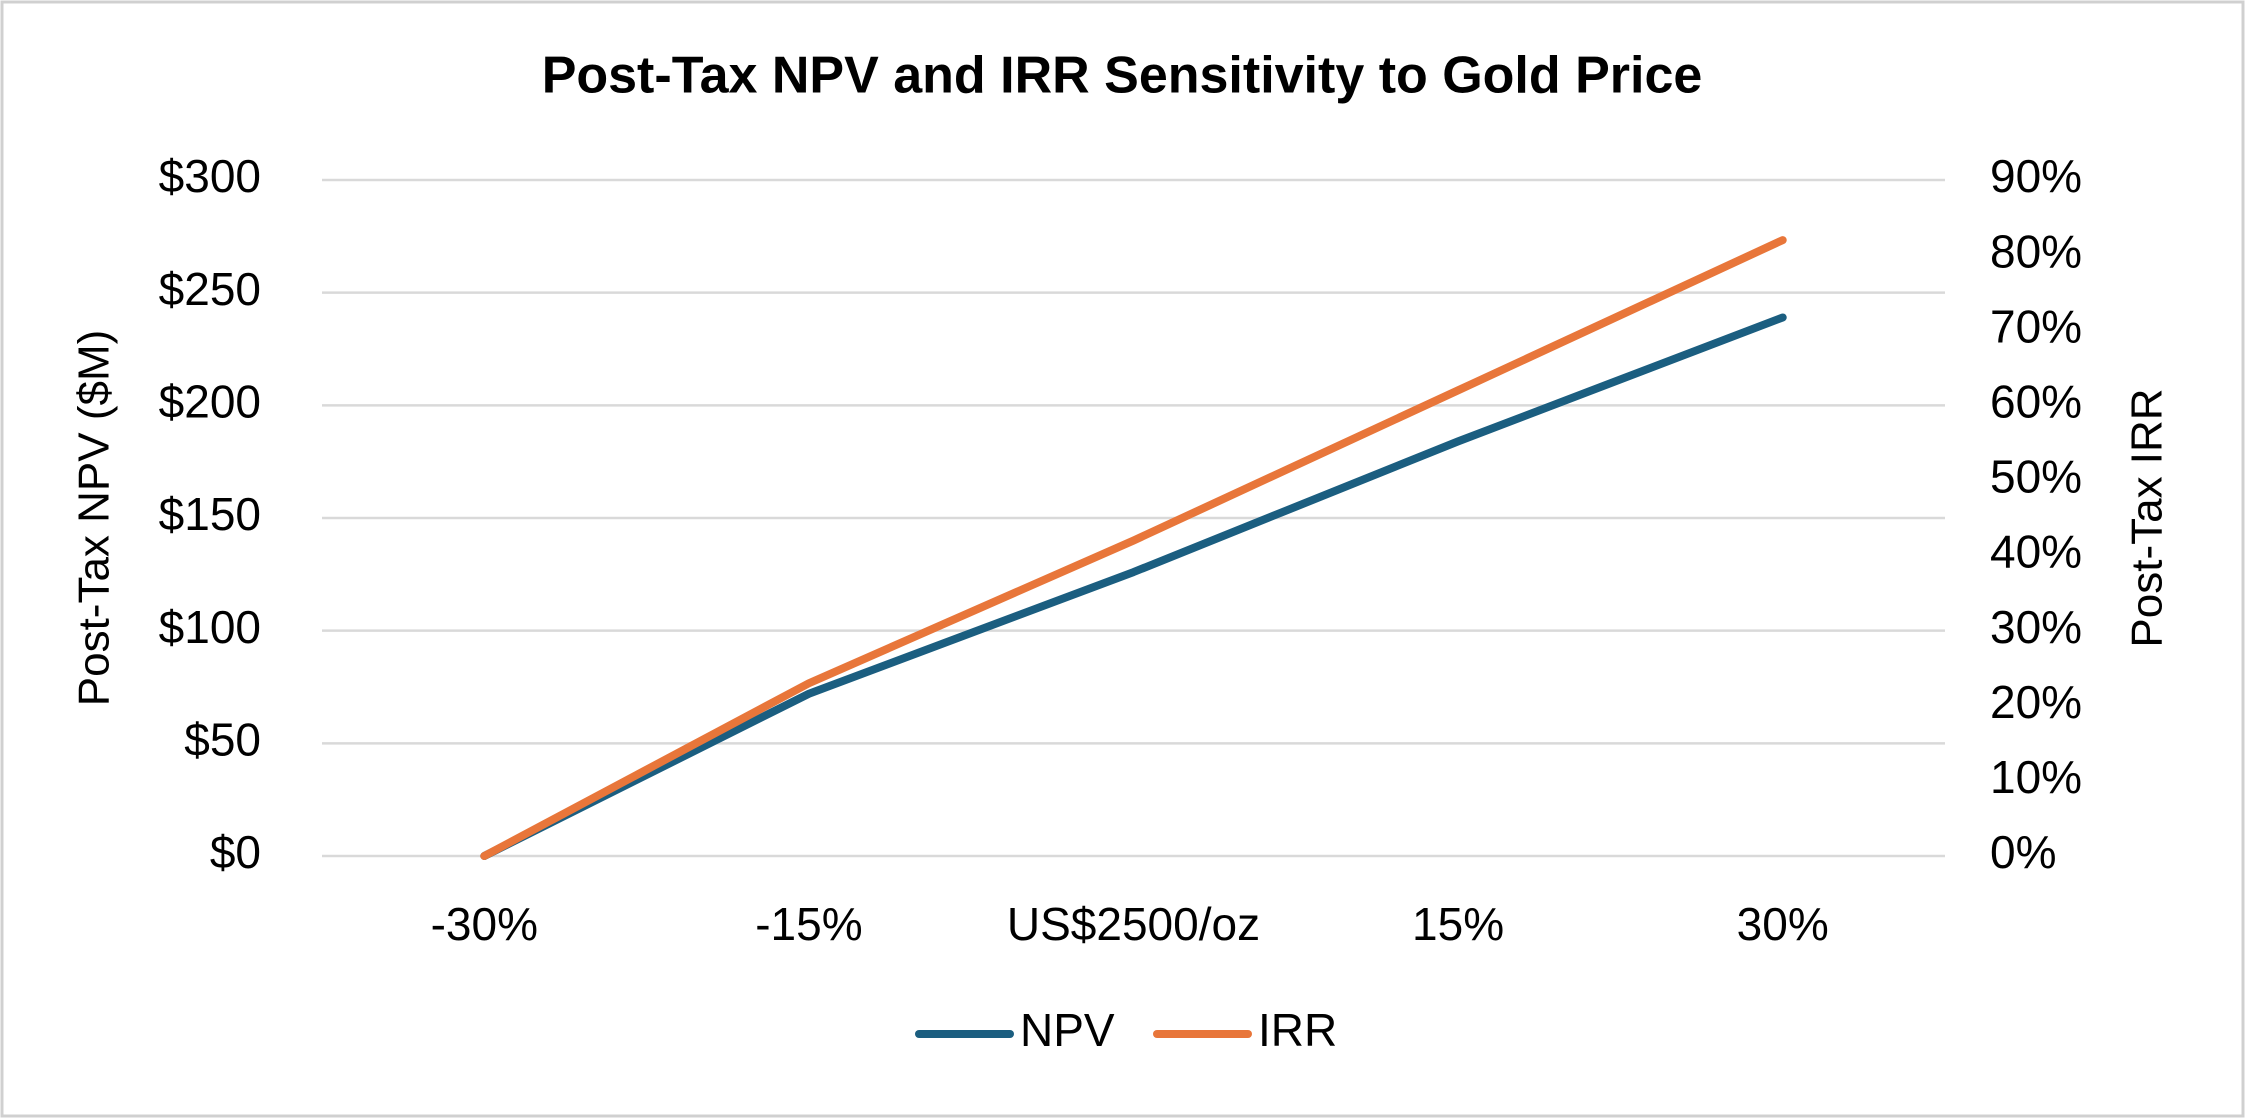 The height and width of the screenshot is (1118, 2245). What do you see at coordinates (2036, 251) in the screenshot?
I see `y2-tick-label: 80%` at bounding box center [2036, 251].